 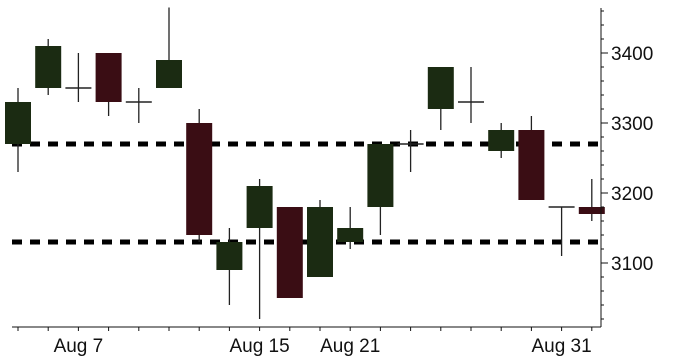 I want to click on y-tick-label: 3200, so click(x=632, y=194).